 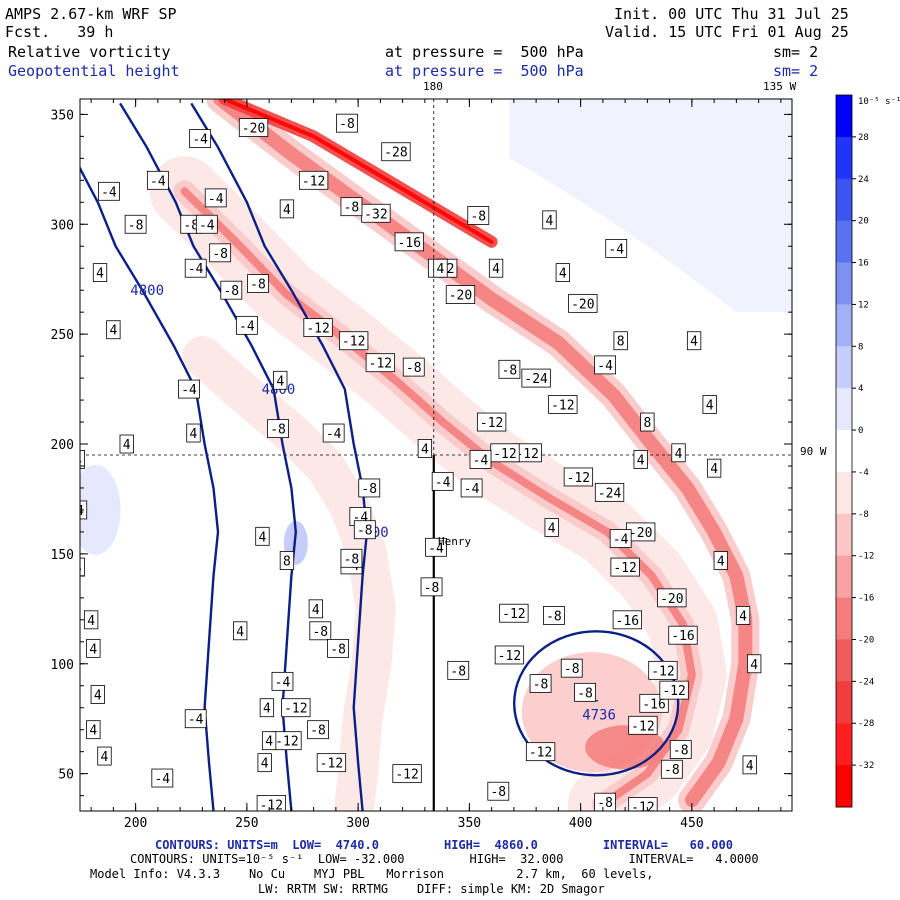 What do you see at coordinates (59, 32) in the screenshot?
I see `forecast-hour: Fcst. 39 h` at bounding box center [59, 32].